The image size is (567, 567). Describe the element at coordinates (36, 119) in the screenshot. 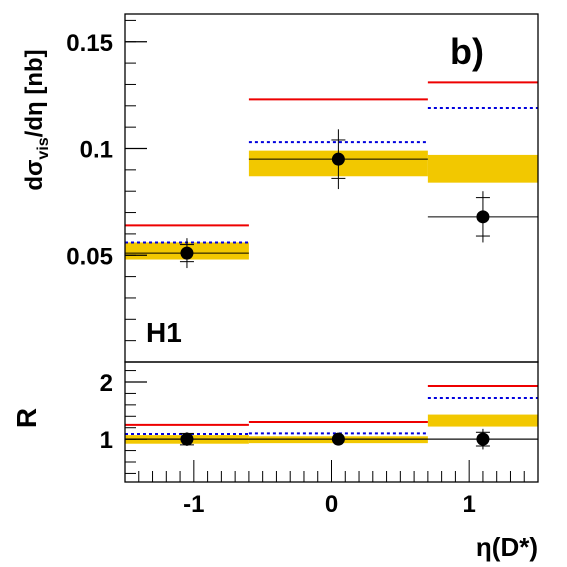

I see `upper-y-axis-label: dσvis/dη [nb]` at that location.